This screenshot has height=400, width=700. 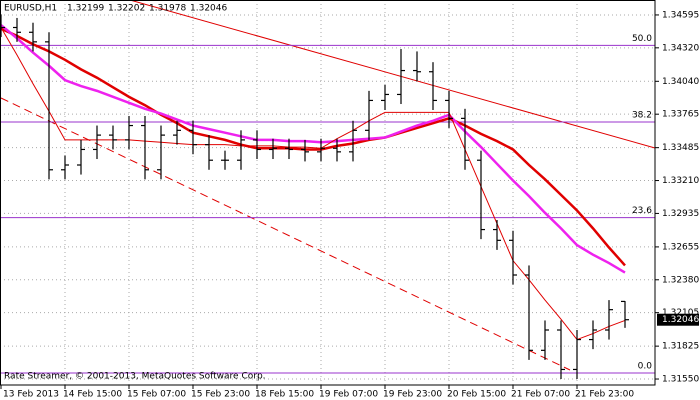 I want to click on y-tick-label: 1.31825, so click(x=680, y=347).